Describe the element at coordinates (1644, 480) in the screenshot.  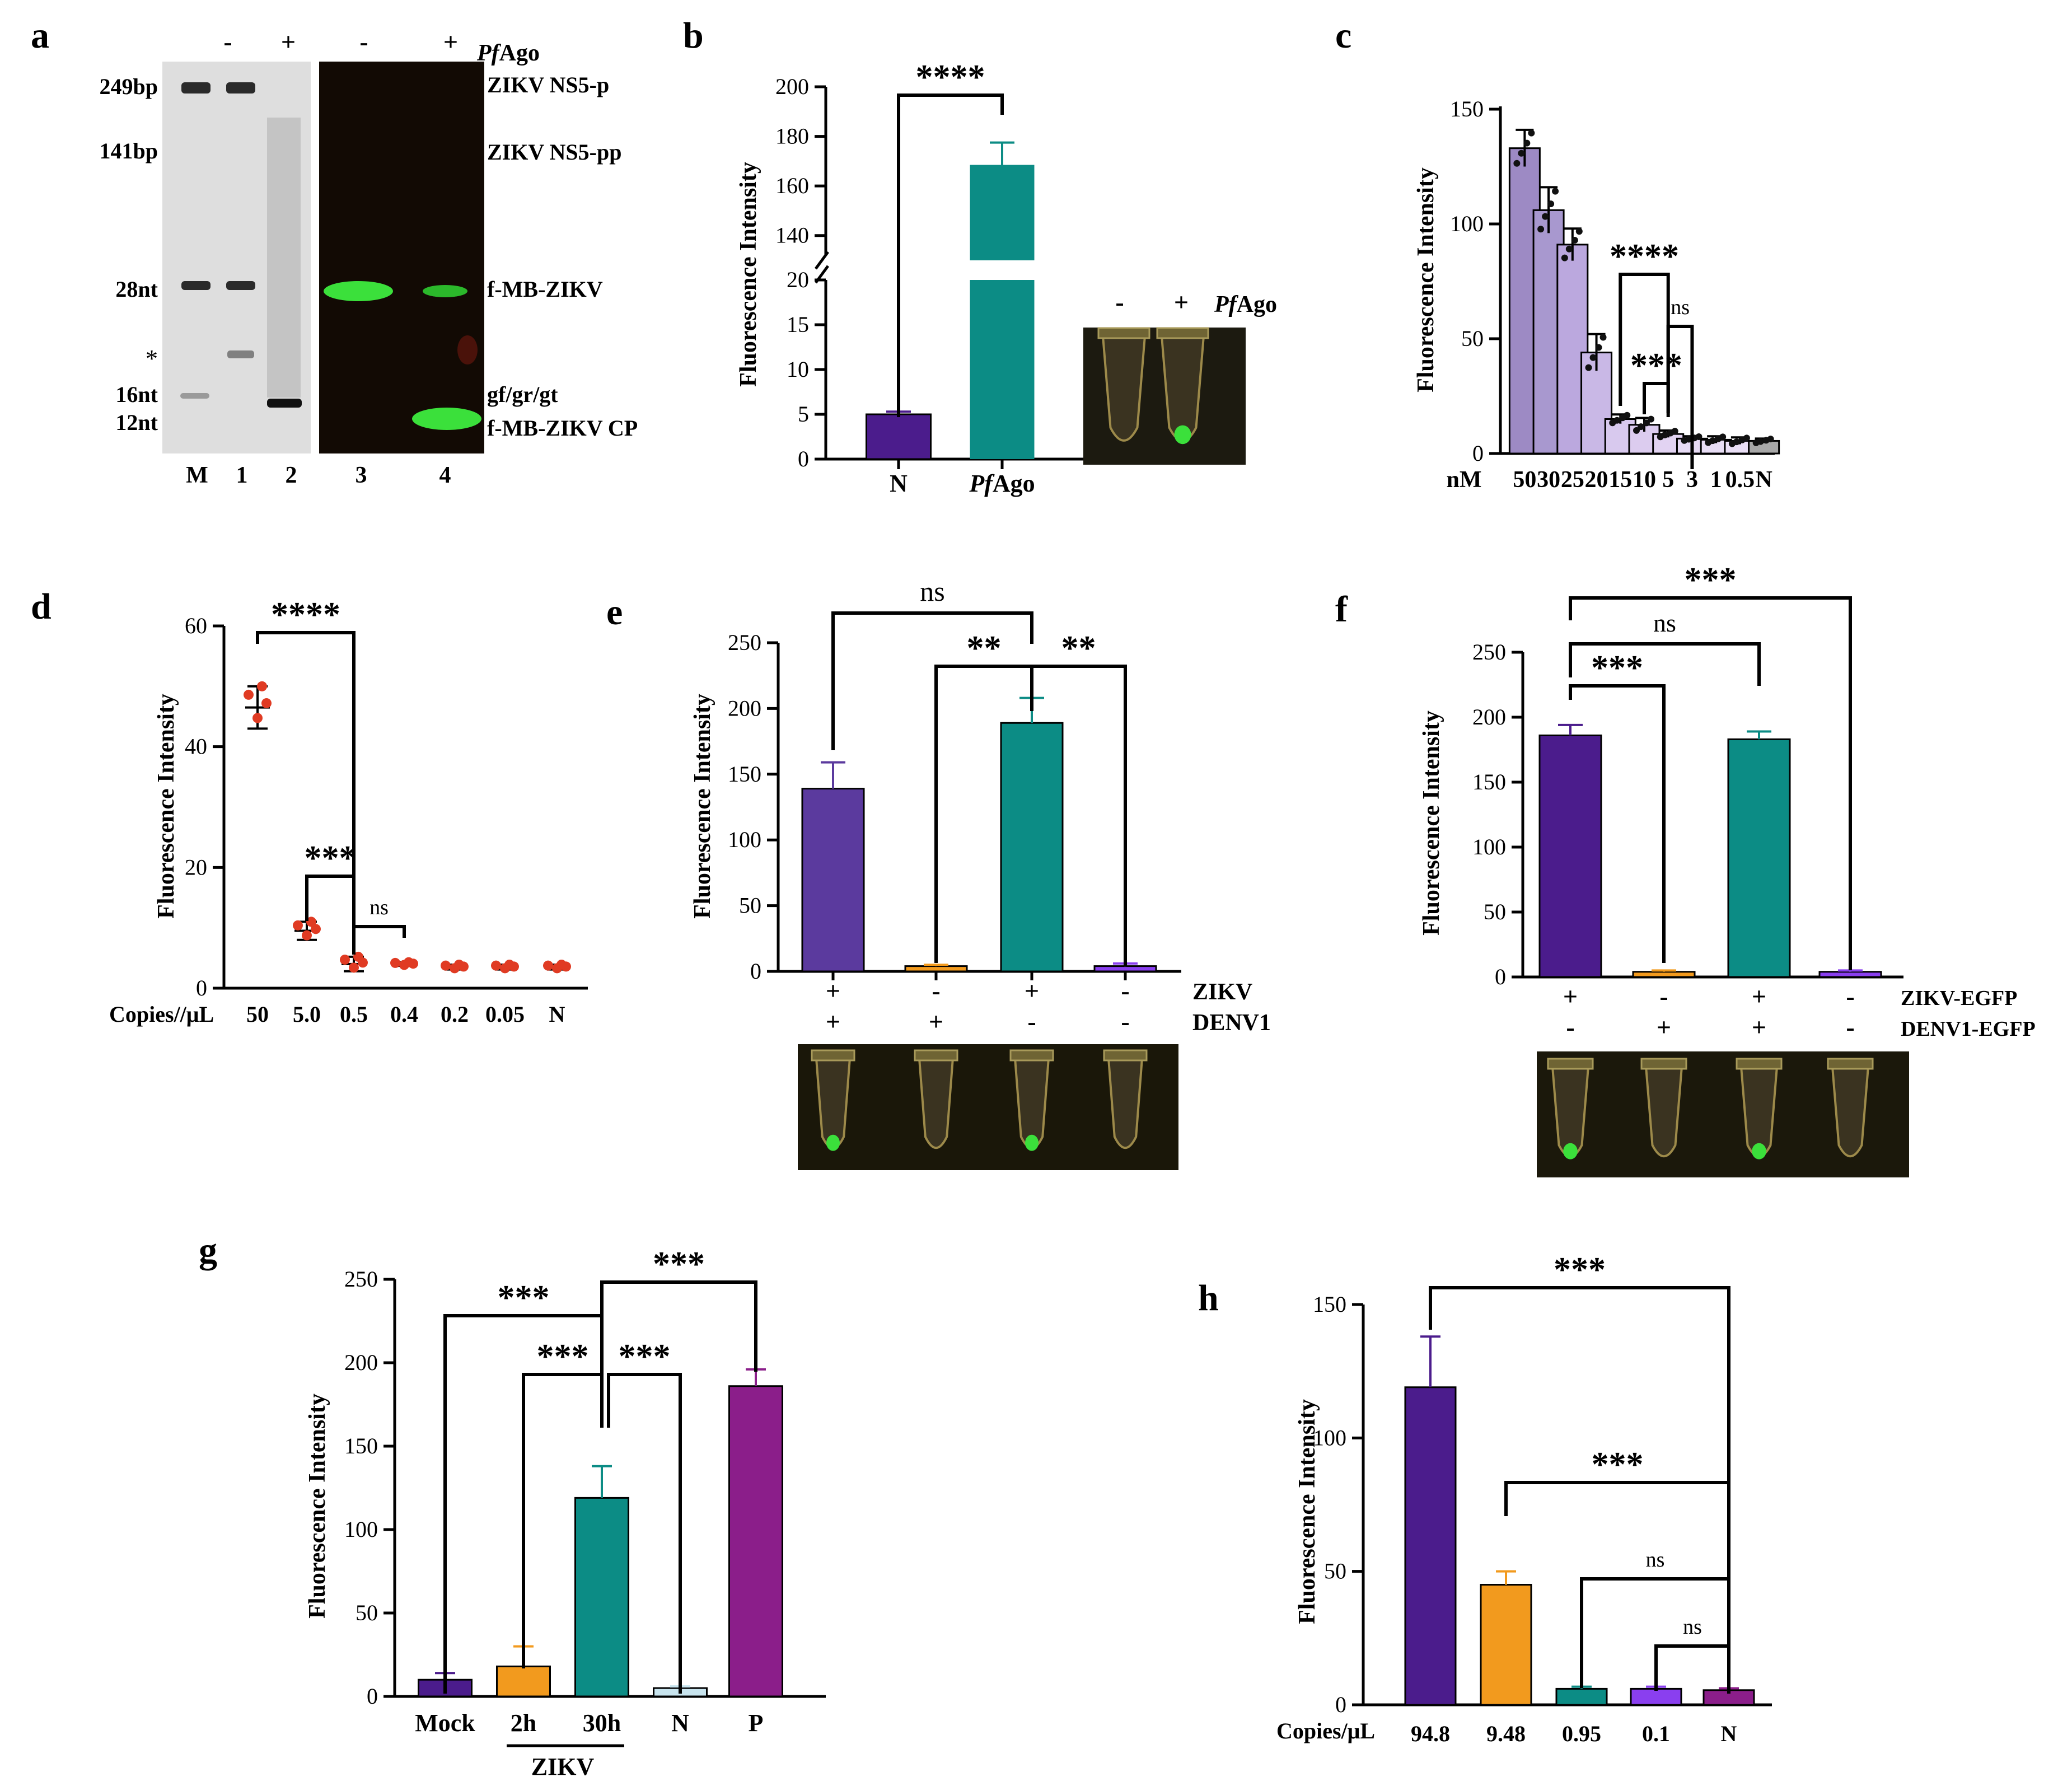
I see `x-tick-label: 10` at that location.